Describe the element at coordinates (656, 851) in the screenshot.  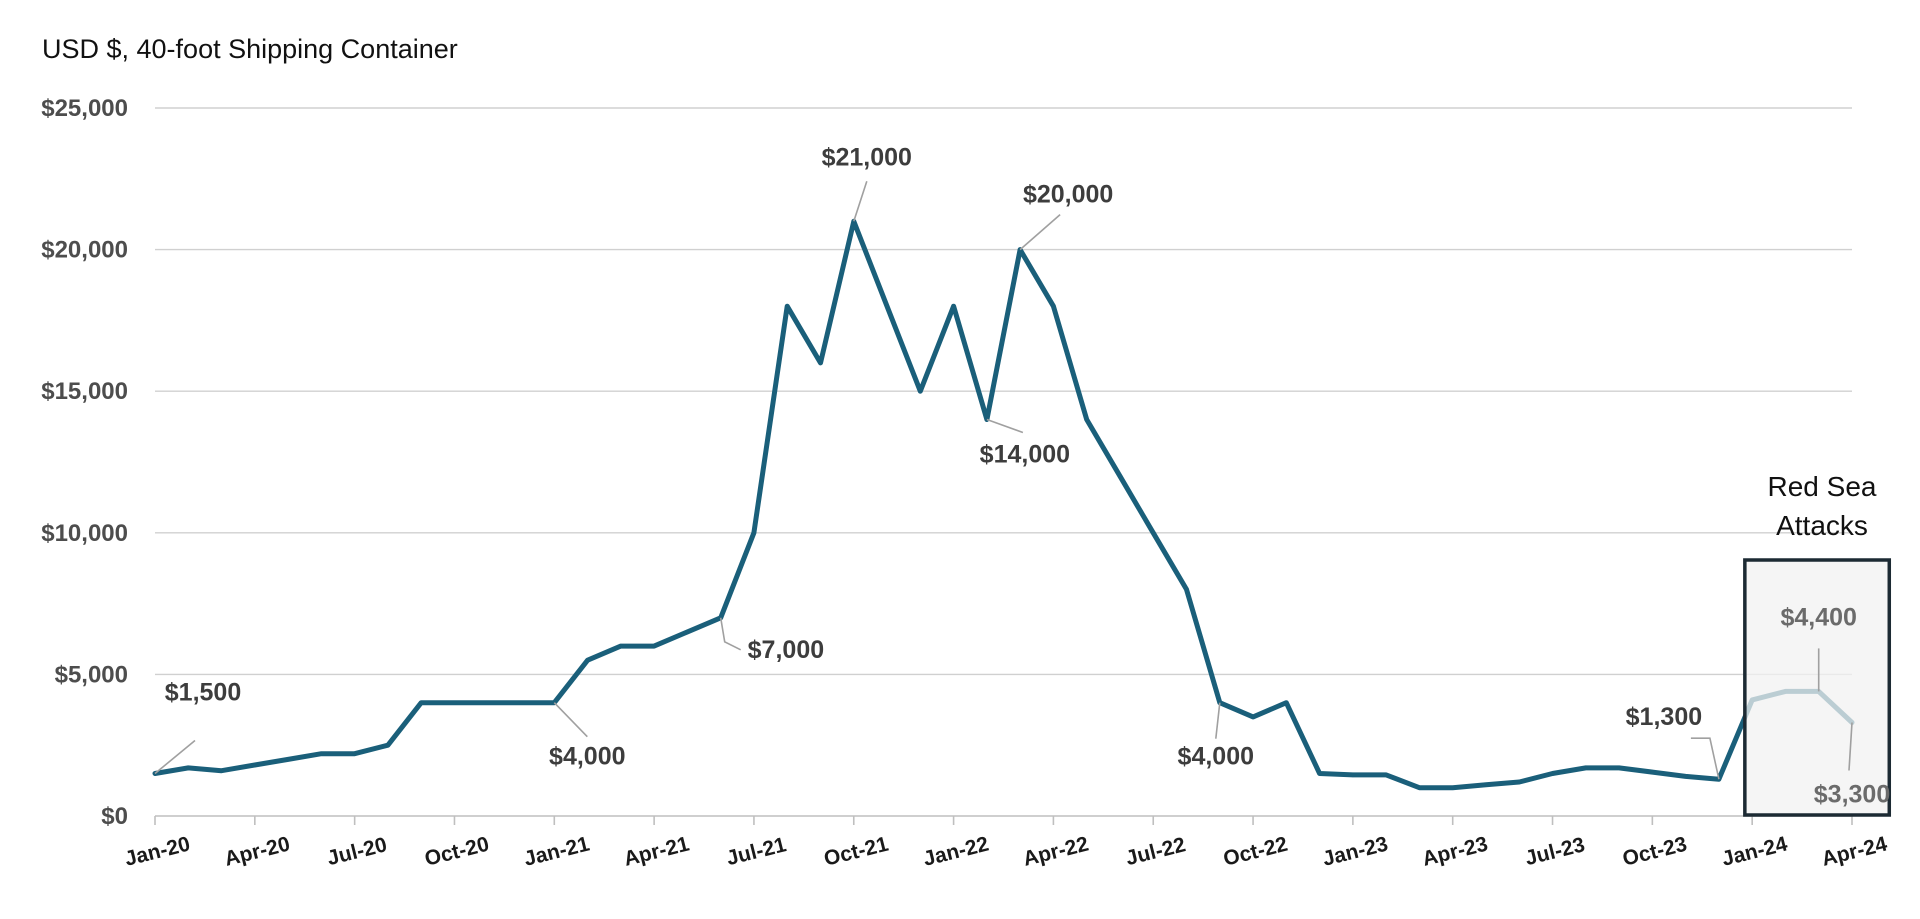
I see `x-tick-label: Apr-21` at that location.